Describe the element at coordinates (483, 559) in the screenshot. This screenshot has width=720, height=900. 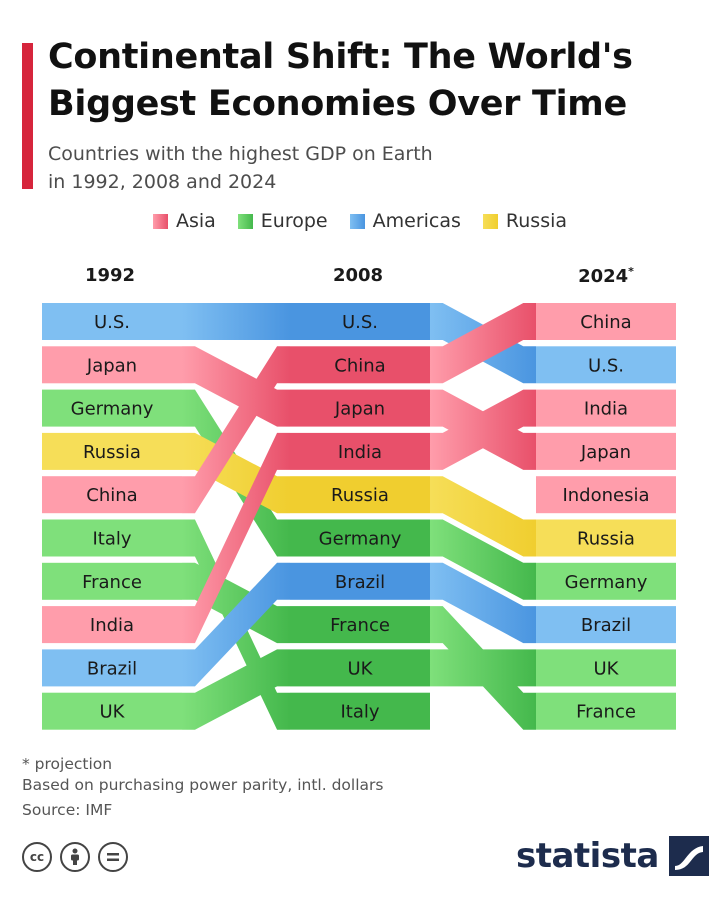
I see `flow-germany-2008-2024` at that location.